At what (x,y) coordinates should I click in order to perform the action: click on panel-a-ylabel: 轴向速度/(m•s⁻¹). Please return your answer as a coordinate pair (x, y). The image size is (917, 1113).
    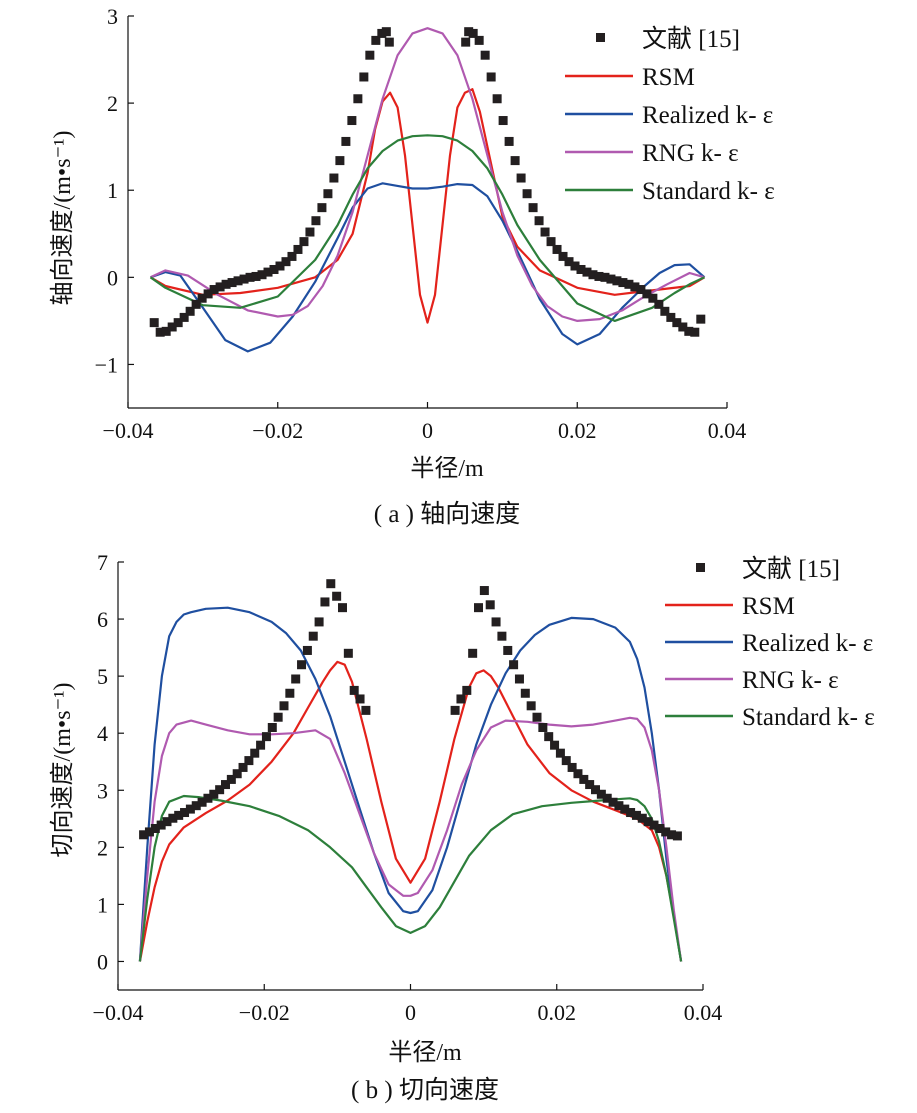
    Looking at the image, I should click on (62, 218).